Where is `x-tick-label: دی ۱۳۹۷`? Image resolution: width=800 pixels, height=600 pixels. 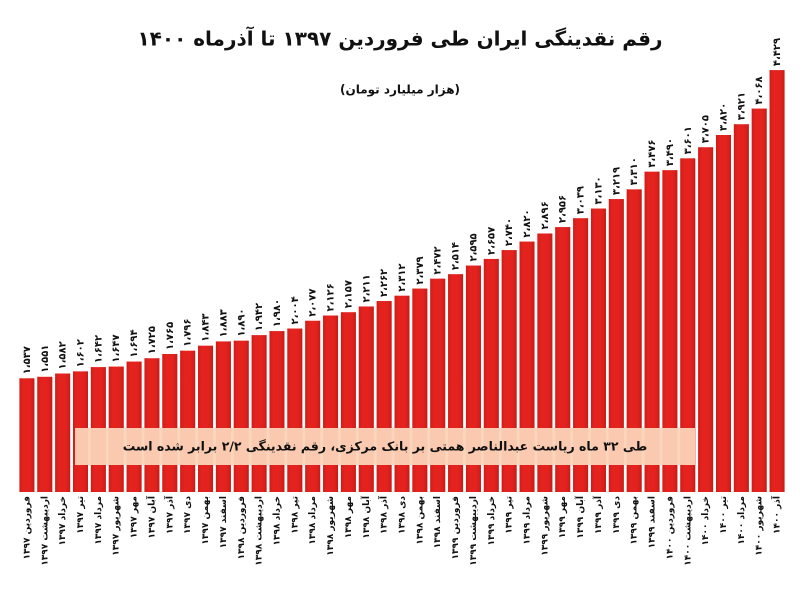
x-tick-label: دی ۱۳۹۷ is located at coordinates (188, 515).